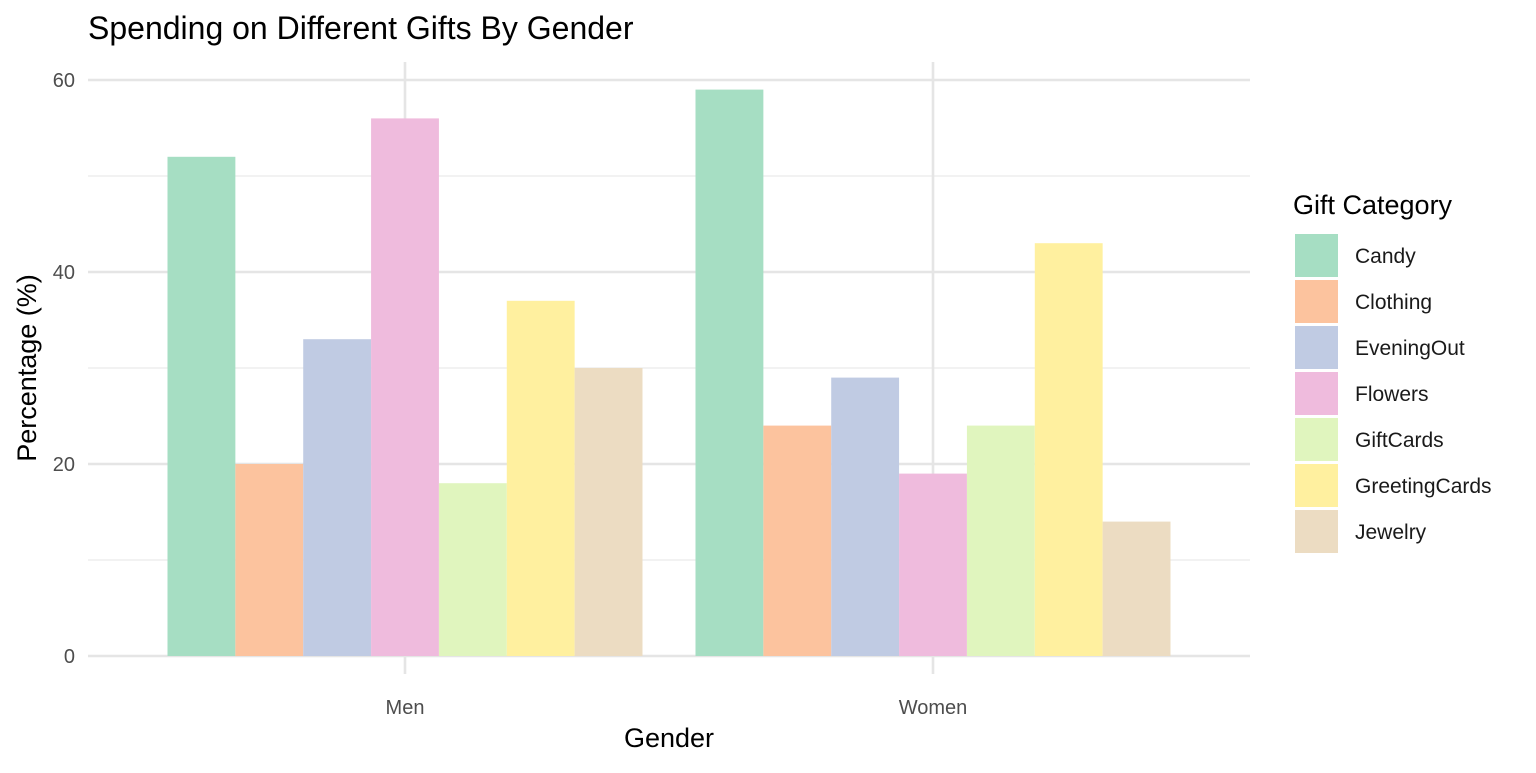  Describe the element at coordinates (64, 81) in the screenshot. I see `y-tick-label: 60` at that location.